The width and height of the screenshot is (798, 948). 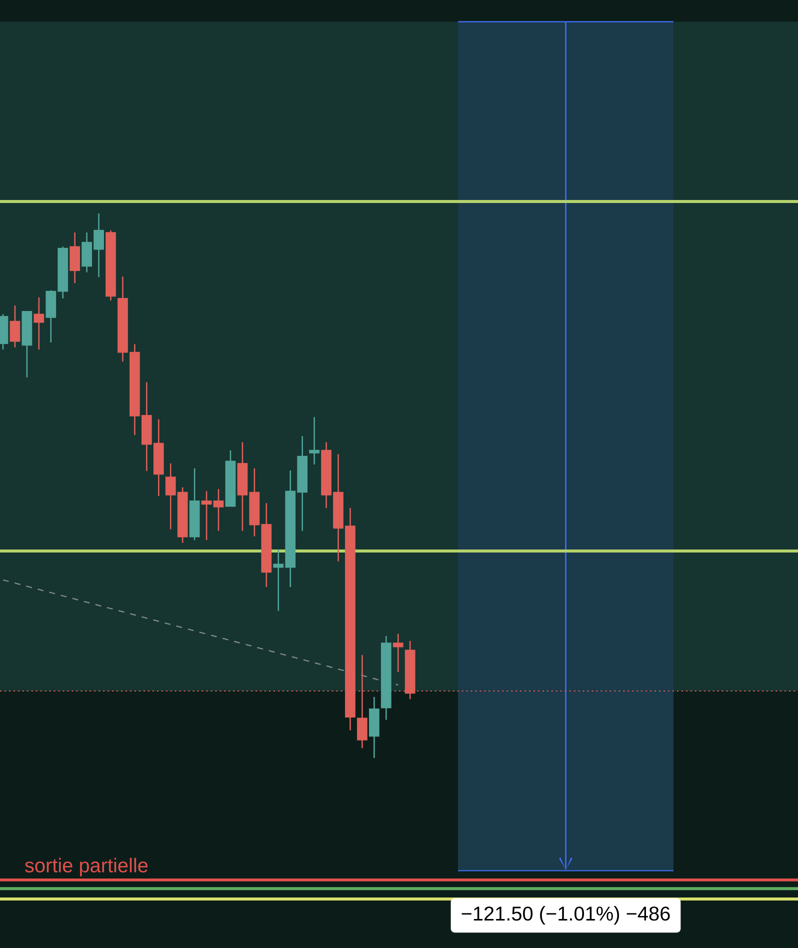 I want to click on text: −121.50 (−1.01%) −486, so click(x=566, y=915).